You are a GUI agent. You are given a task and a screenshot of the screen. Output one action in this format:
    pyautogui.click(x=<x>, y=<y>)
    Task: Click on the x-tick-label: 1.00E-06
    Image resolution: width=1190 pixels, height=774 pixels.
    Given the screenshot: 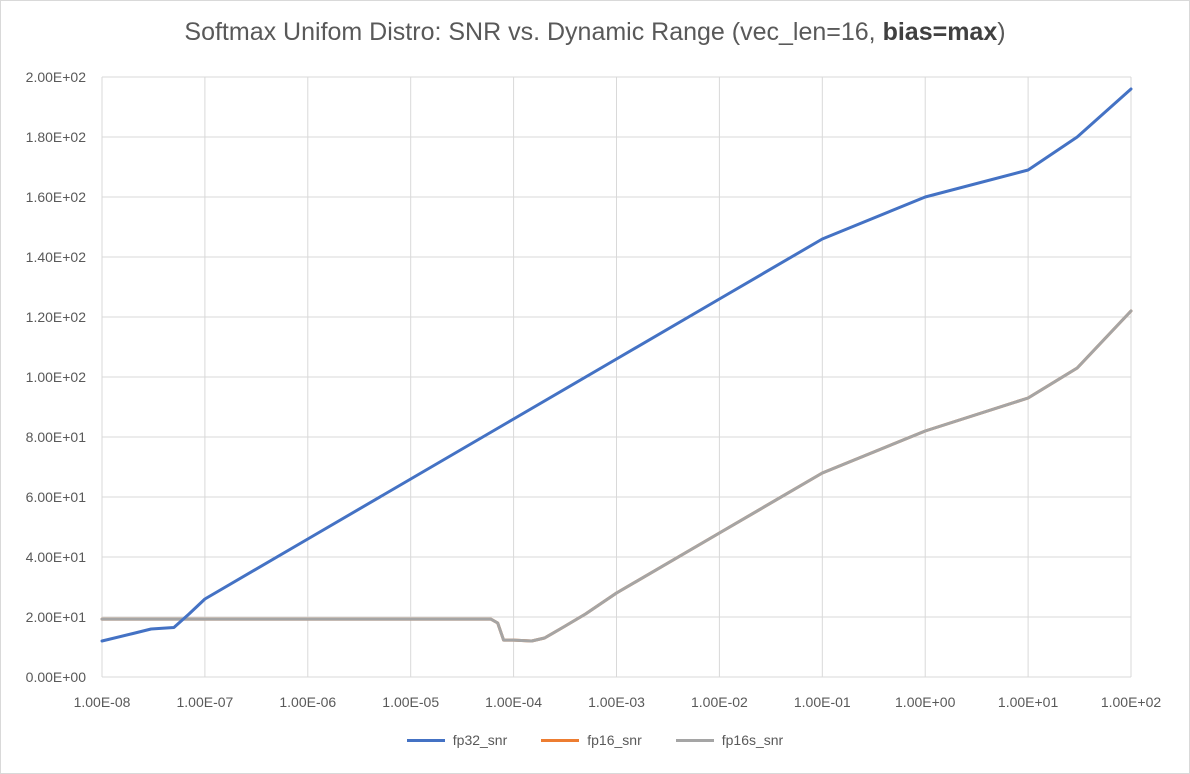 What is the action you would take?
    pyautogui.click(x=307, y=702)
    